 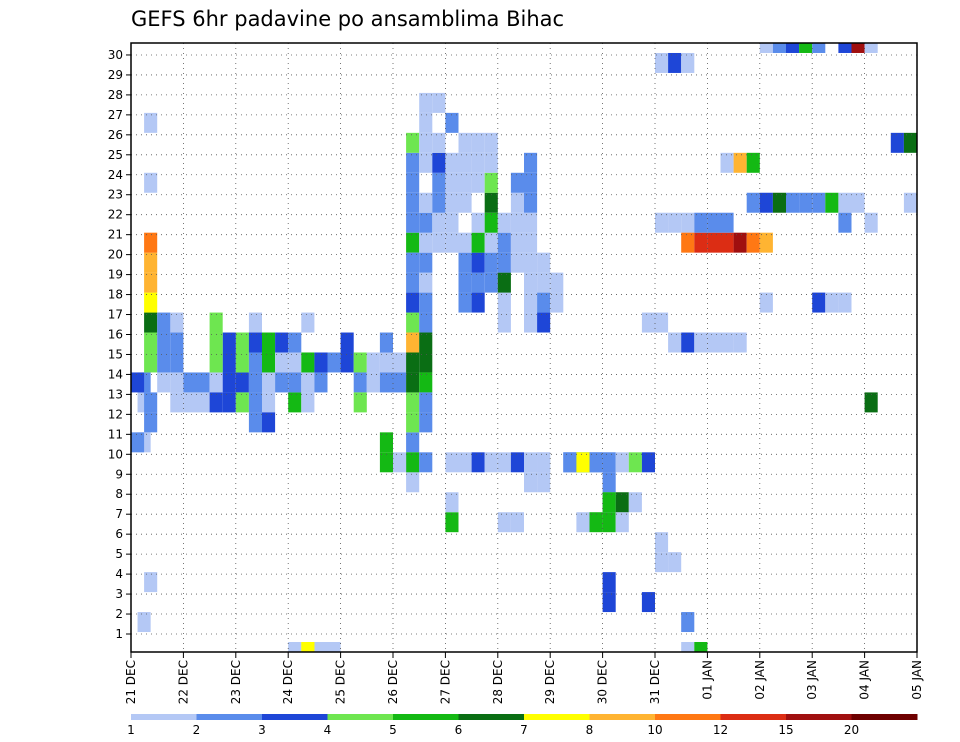 I want to click on colorbar-label: 1, so click(x=131, y=730).